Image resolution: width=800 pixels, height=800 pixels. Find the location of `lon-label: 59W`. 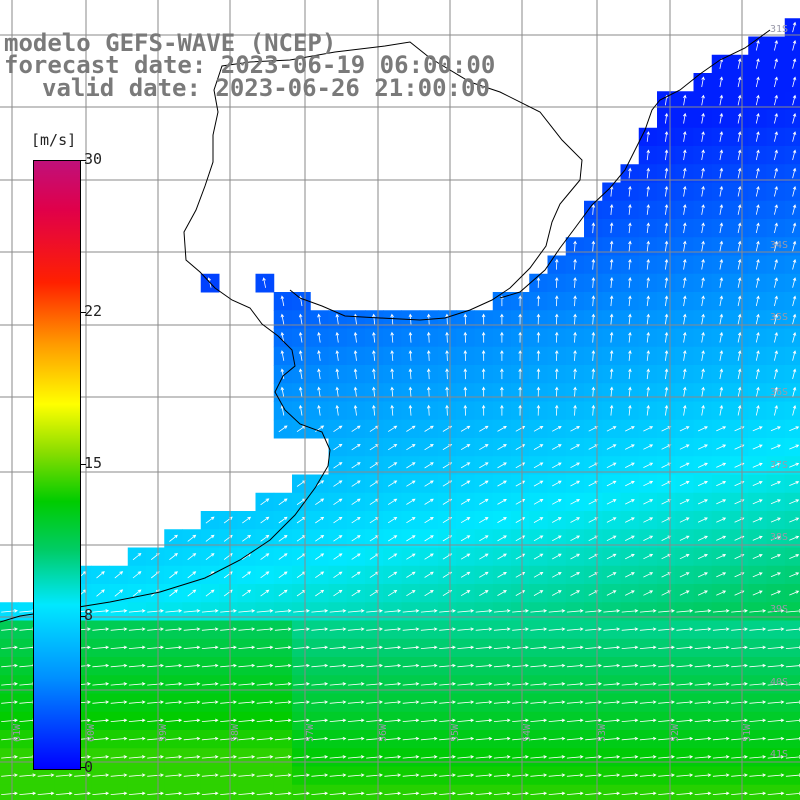

lon-label: 59W is located at coordinates (163, 732).